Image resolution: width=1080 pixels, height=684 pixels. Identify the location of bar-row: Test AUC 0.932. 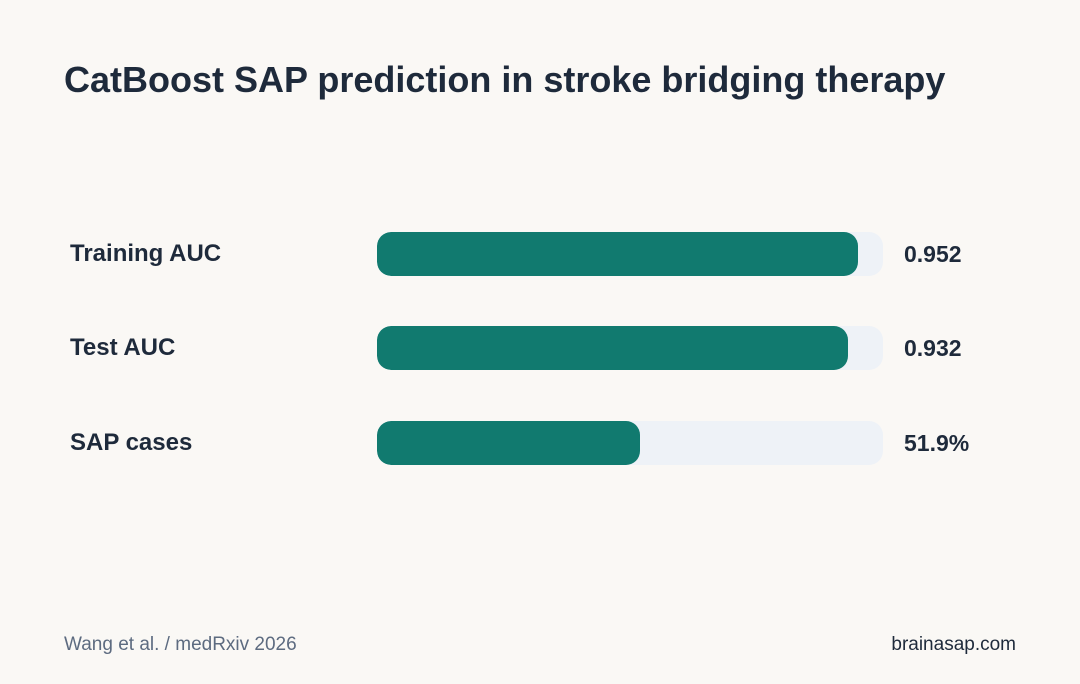
(540, 348).